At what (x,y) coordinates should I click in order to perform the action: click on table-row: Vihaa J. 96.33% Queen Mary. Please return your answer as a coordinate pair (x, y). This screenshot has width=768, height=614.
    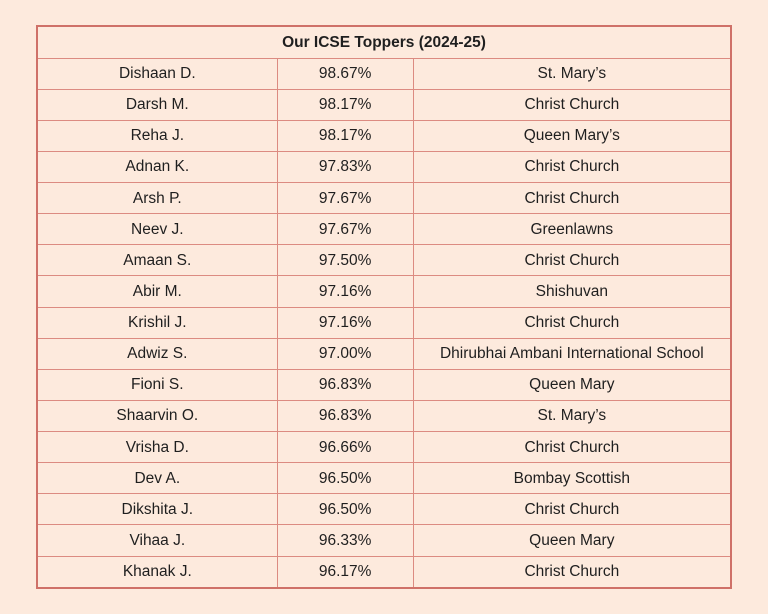
    Looking at the image, I should click on (384, 540).